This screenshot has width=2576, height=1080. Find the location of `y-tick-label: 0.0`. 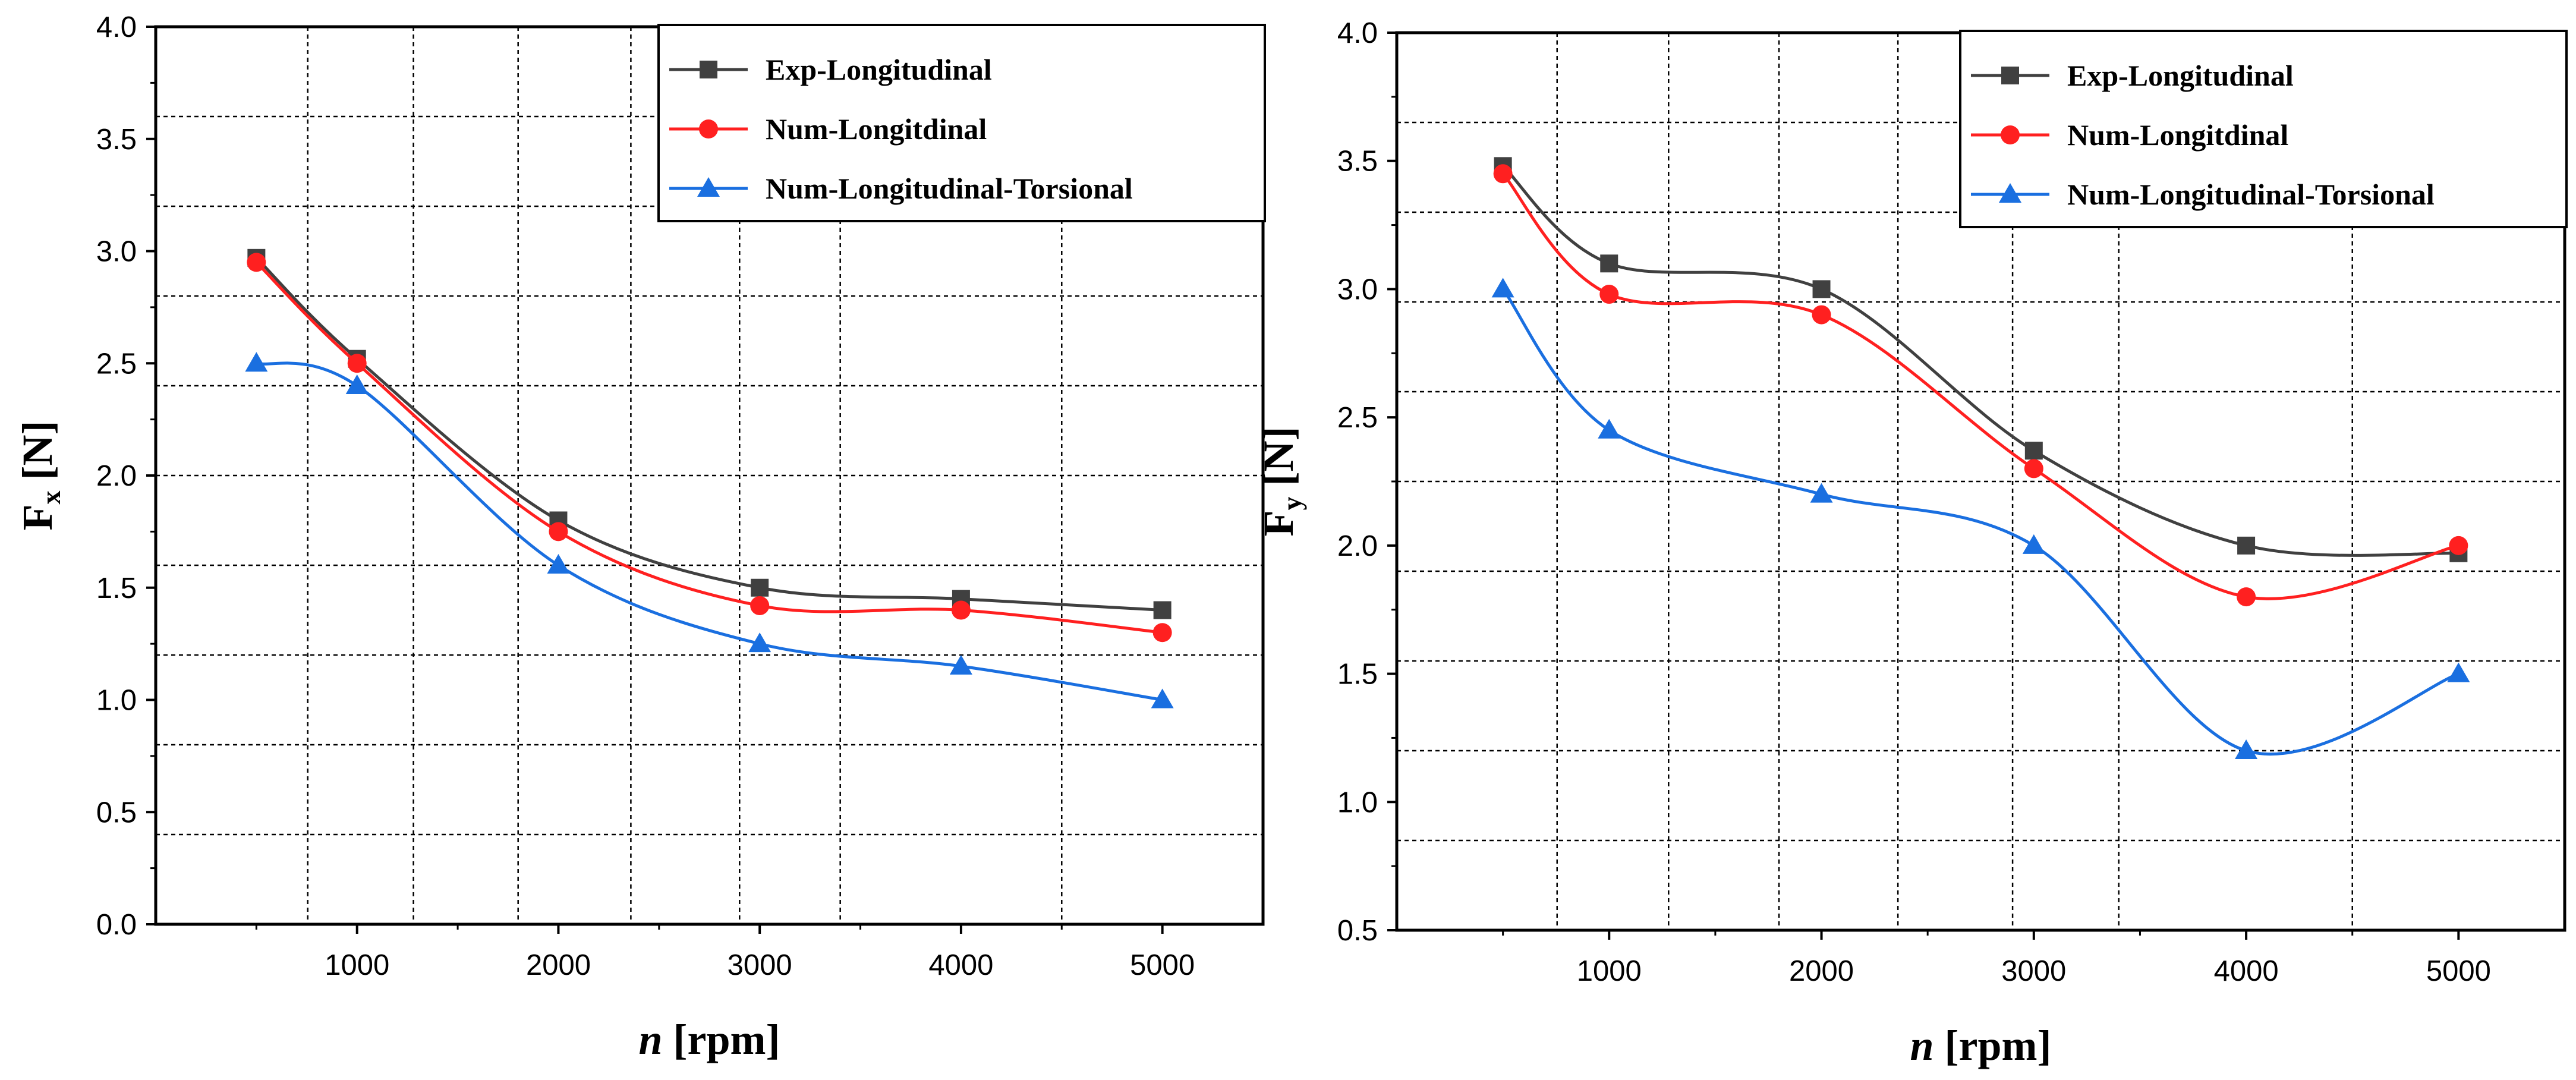

y-tick-label: 0.0 is located at coordinates (117, 925).